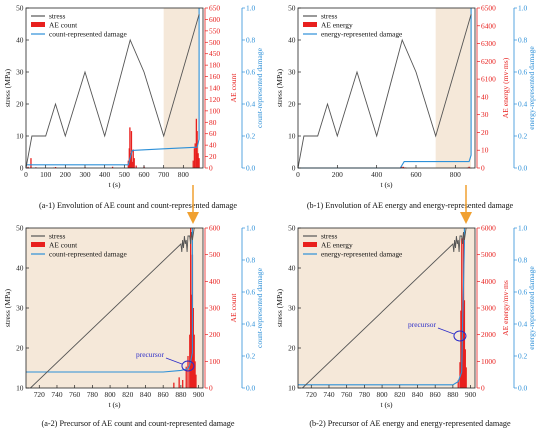 Image resolution: width=550 pixels, height=432 pixels. What do you see at coordinates (329, 16) in the screenshot?
I see `legend-label: stress` at bounding box center [329, 16].